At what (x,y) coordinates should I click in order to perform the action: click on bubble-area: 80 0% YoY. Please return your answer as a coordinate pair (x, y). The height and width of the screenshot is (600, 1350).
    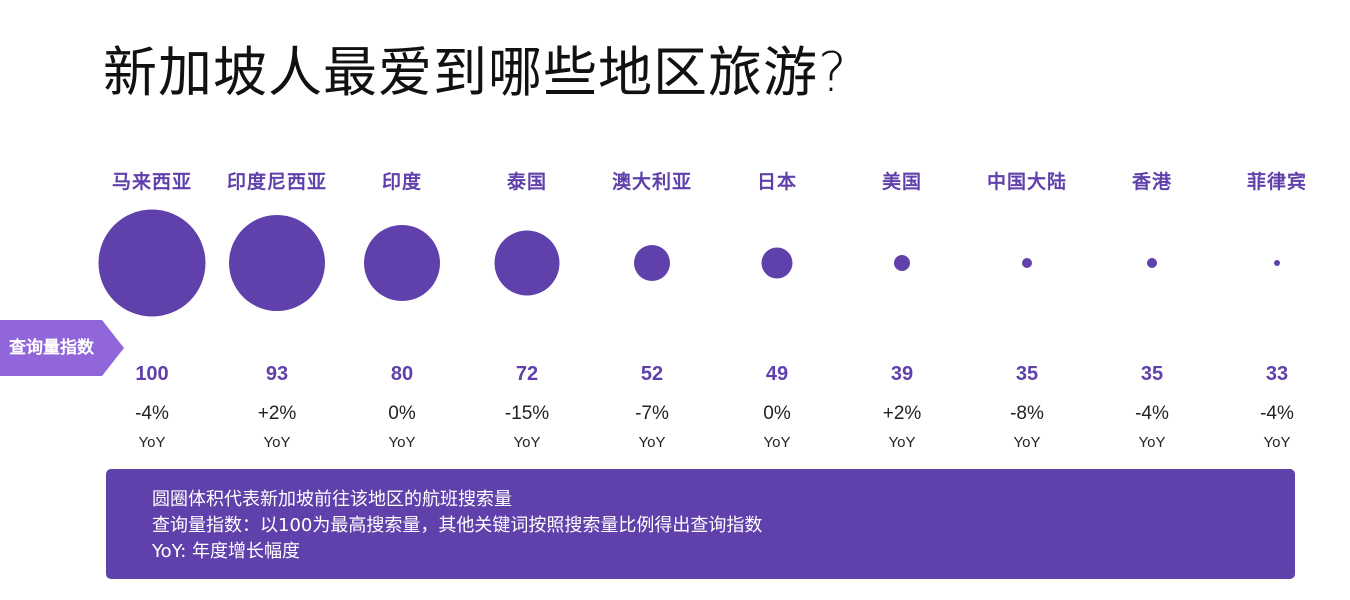
    Looking at the image, I should click on (402, 323).